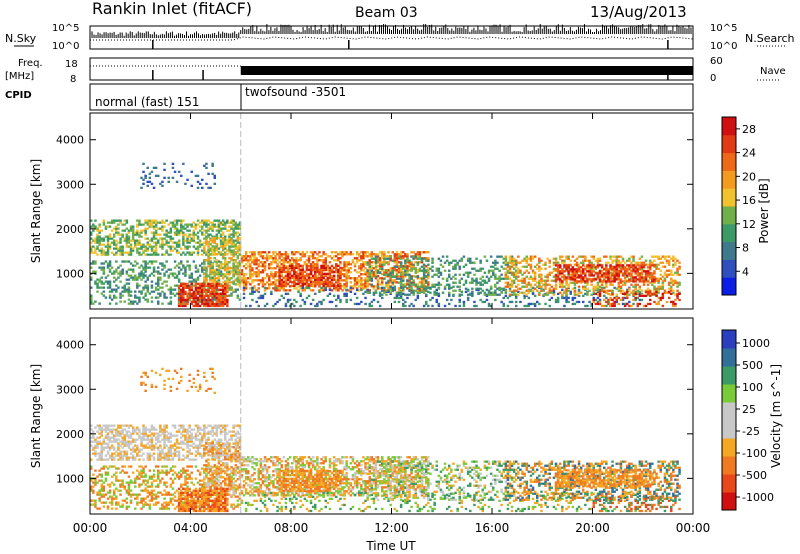  Describe the element at coordinates (466, 70) in the screenshot. I see `freq-band` at that location.